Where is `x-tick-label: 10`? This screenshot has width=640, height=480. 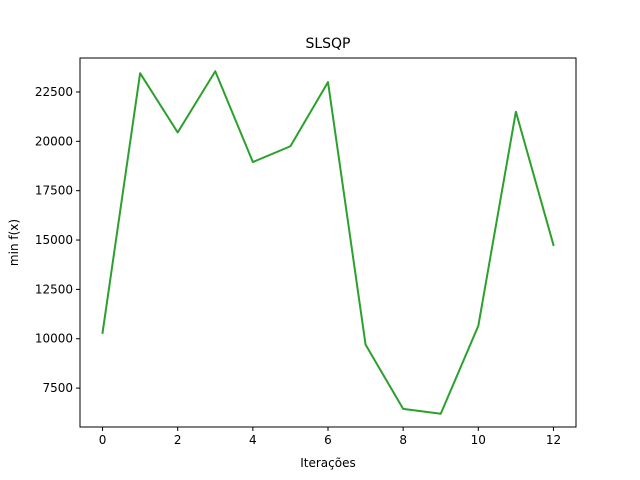 x-tick-label: 10 is located at coordinates (478, 440).